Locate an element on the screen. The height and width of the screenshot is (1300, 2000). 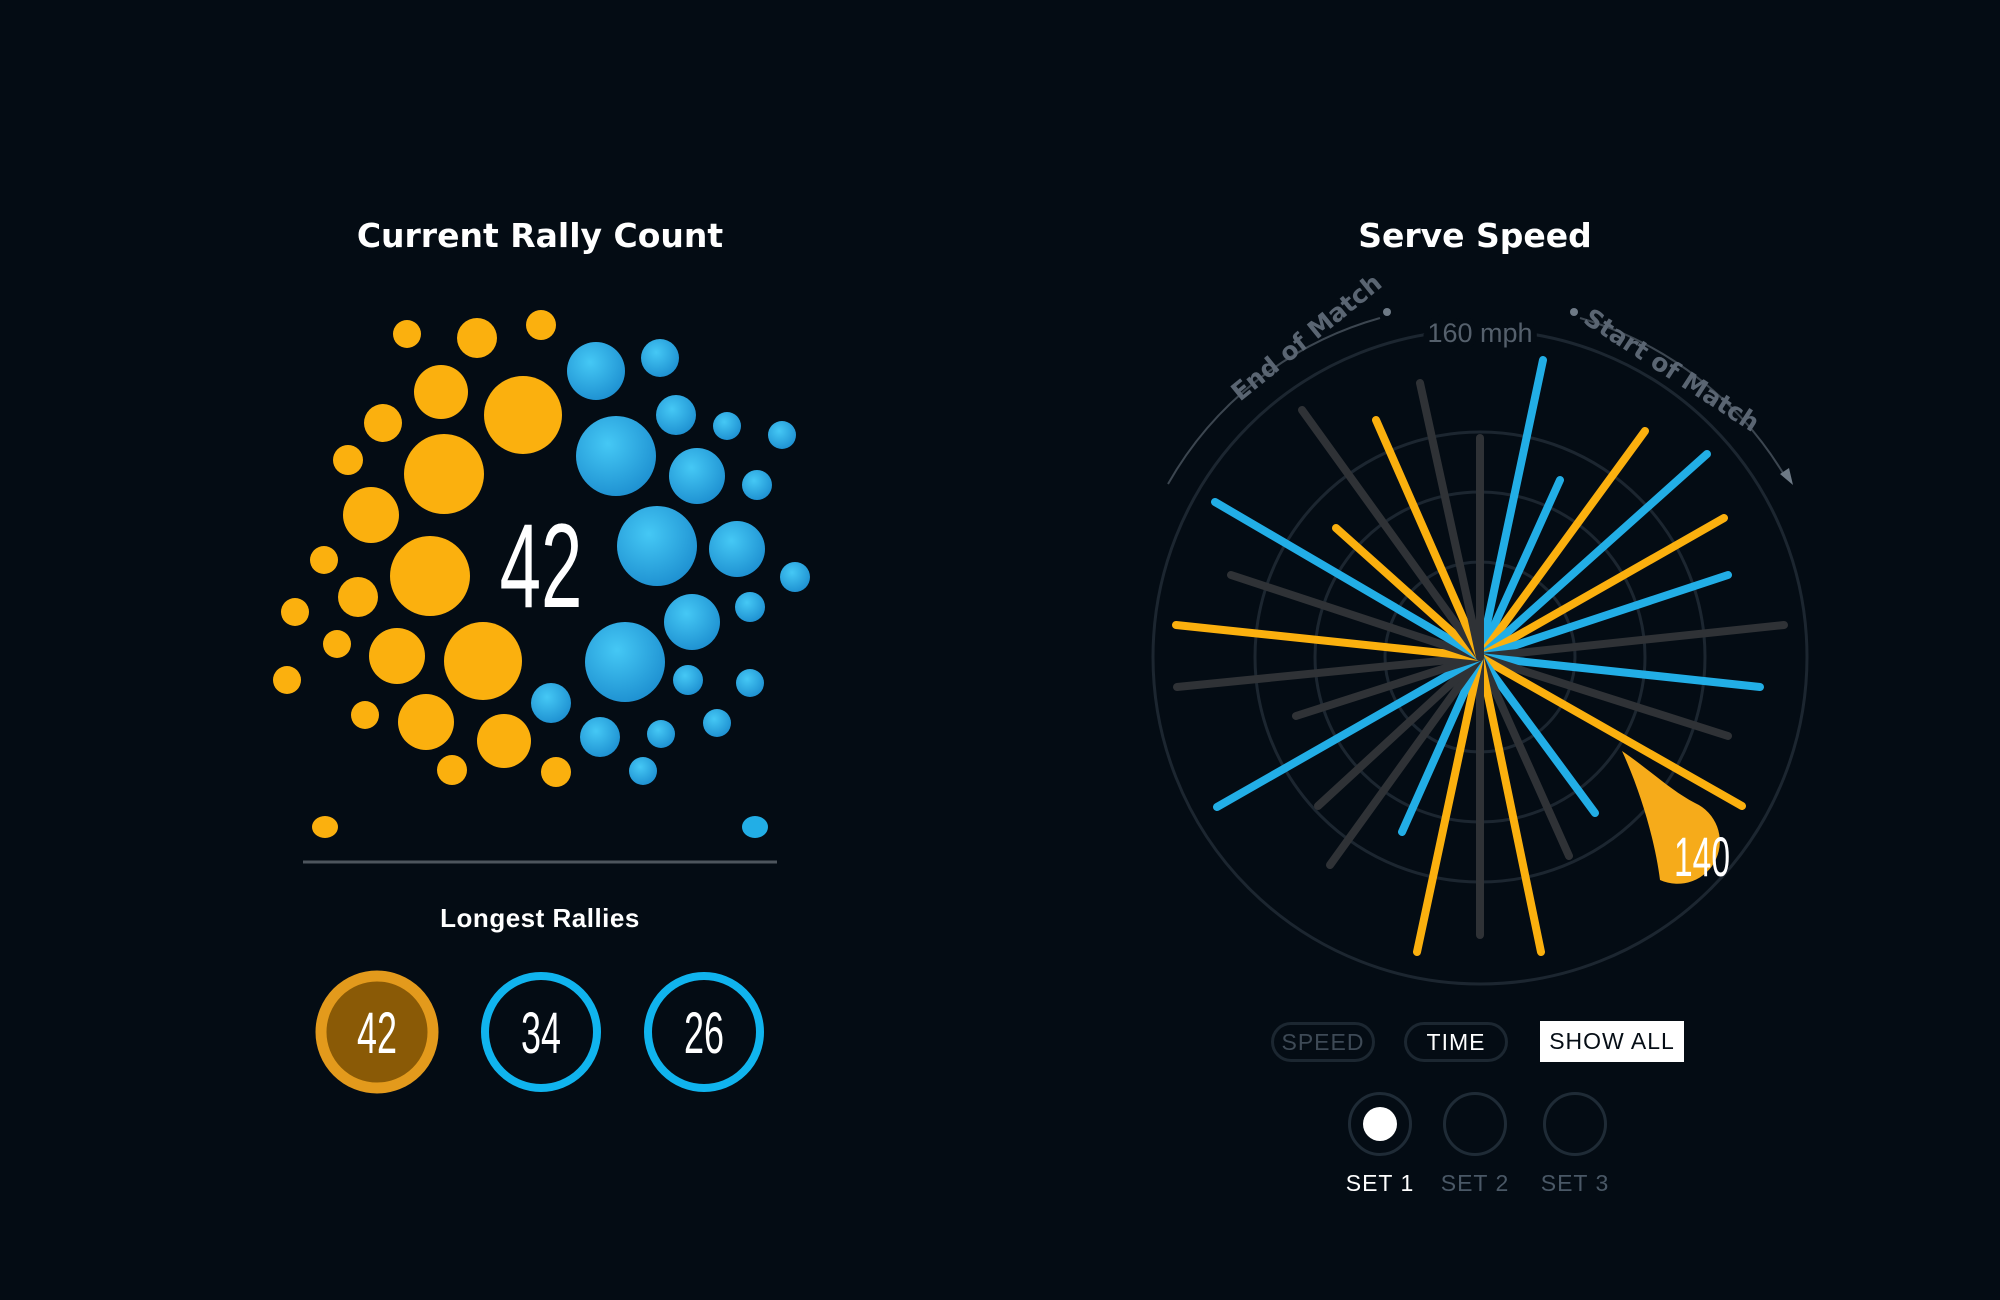
show-all-button: SHOW ALL is located at coordinates (1612, 1041).